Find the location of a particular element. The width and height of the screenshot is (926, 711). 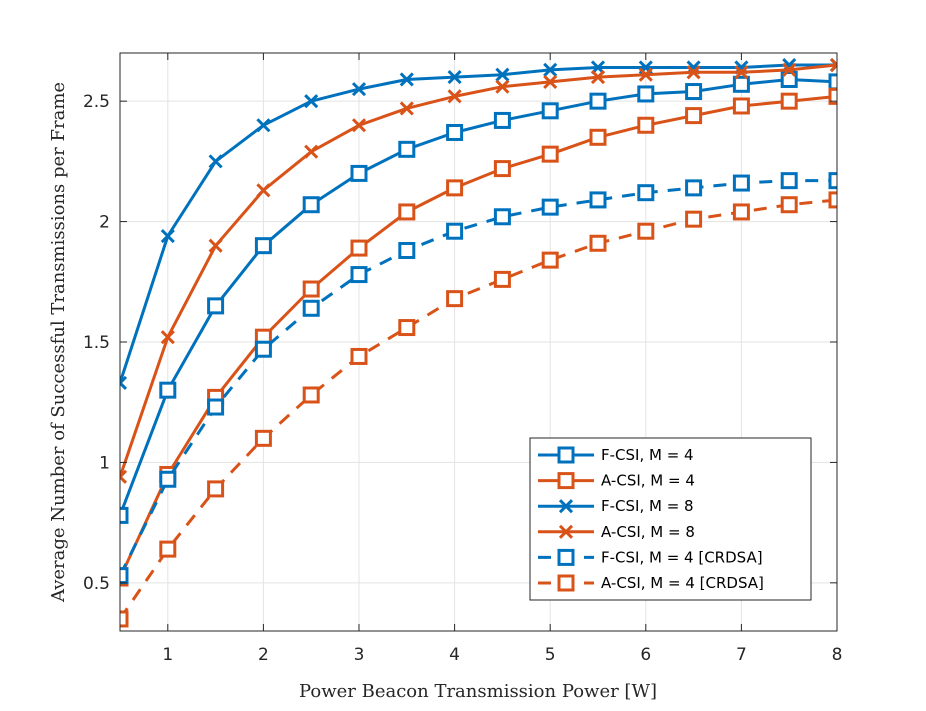

x-tick-label: 6 is located at coordinates (645, 655).